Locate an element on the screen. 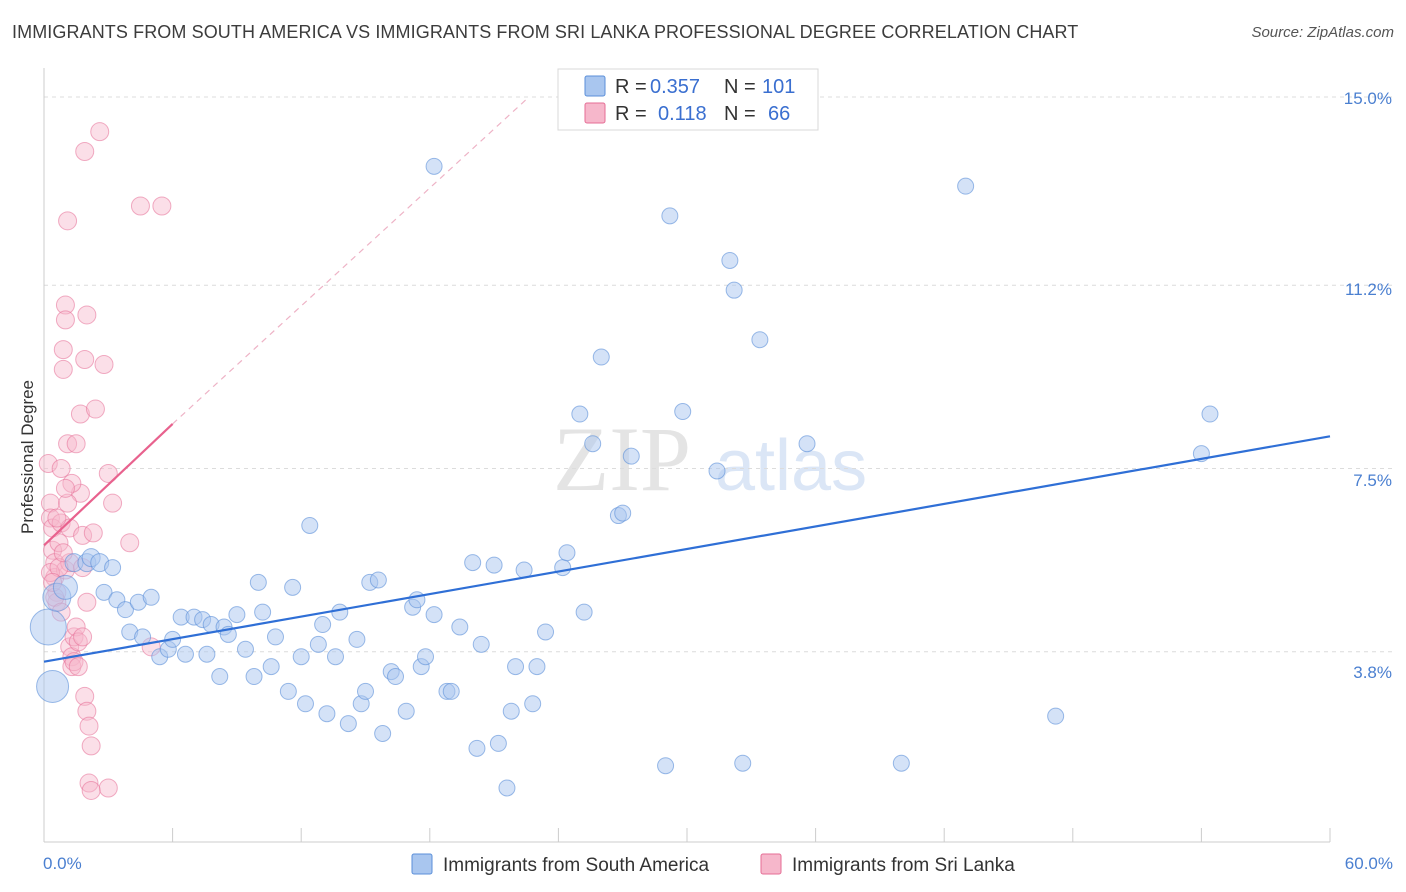 This screenshot has height=892, width=1406. bottom-legend-label-south-america: Immigrants from South America is located at coordinates (576, 865).